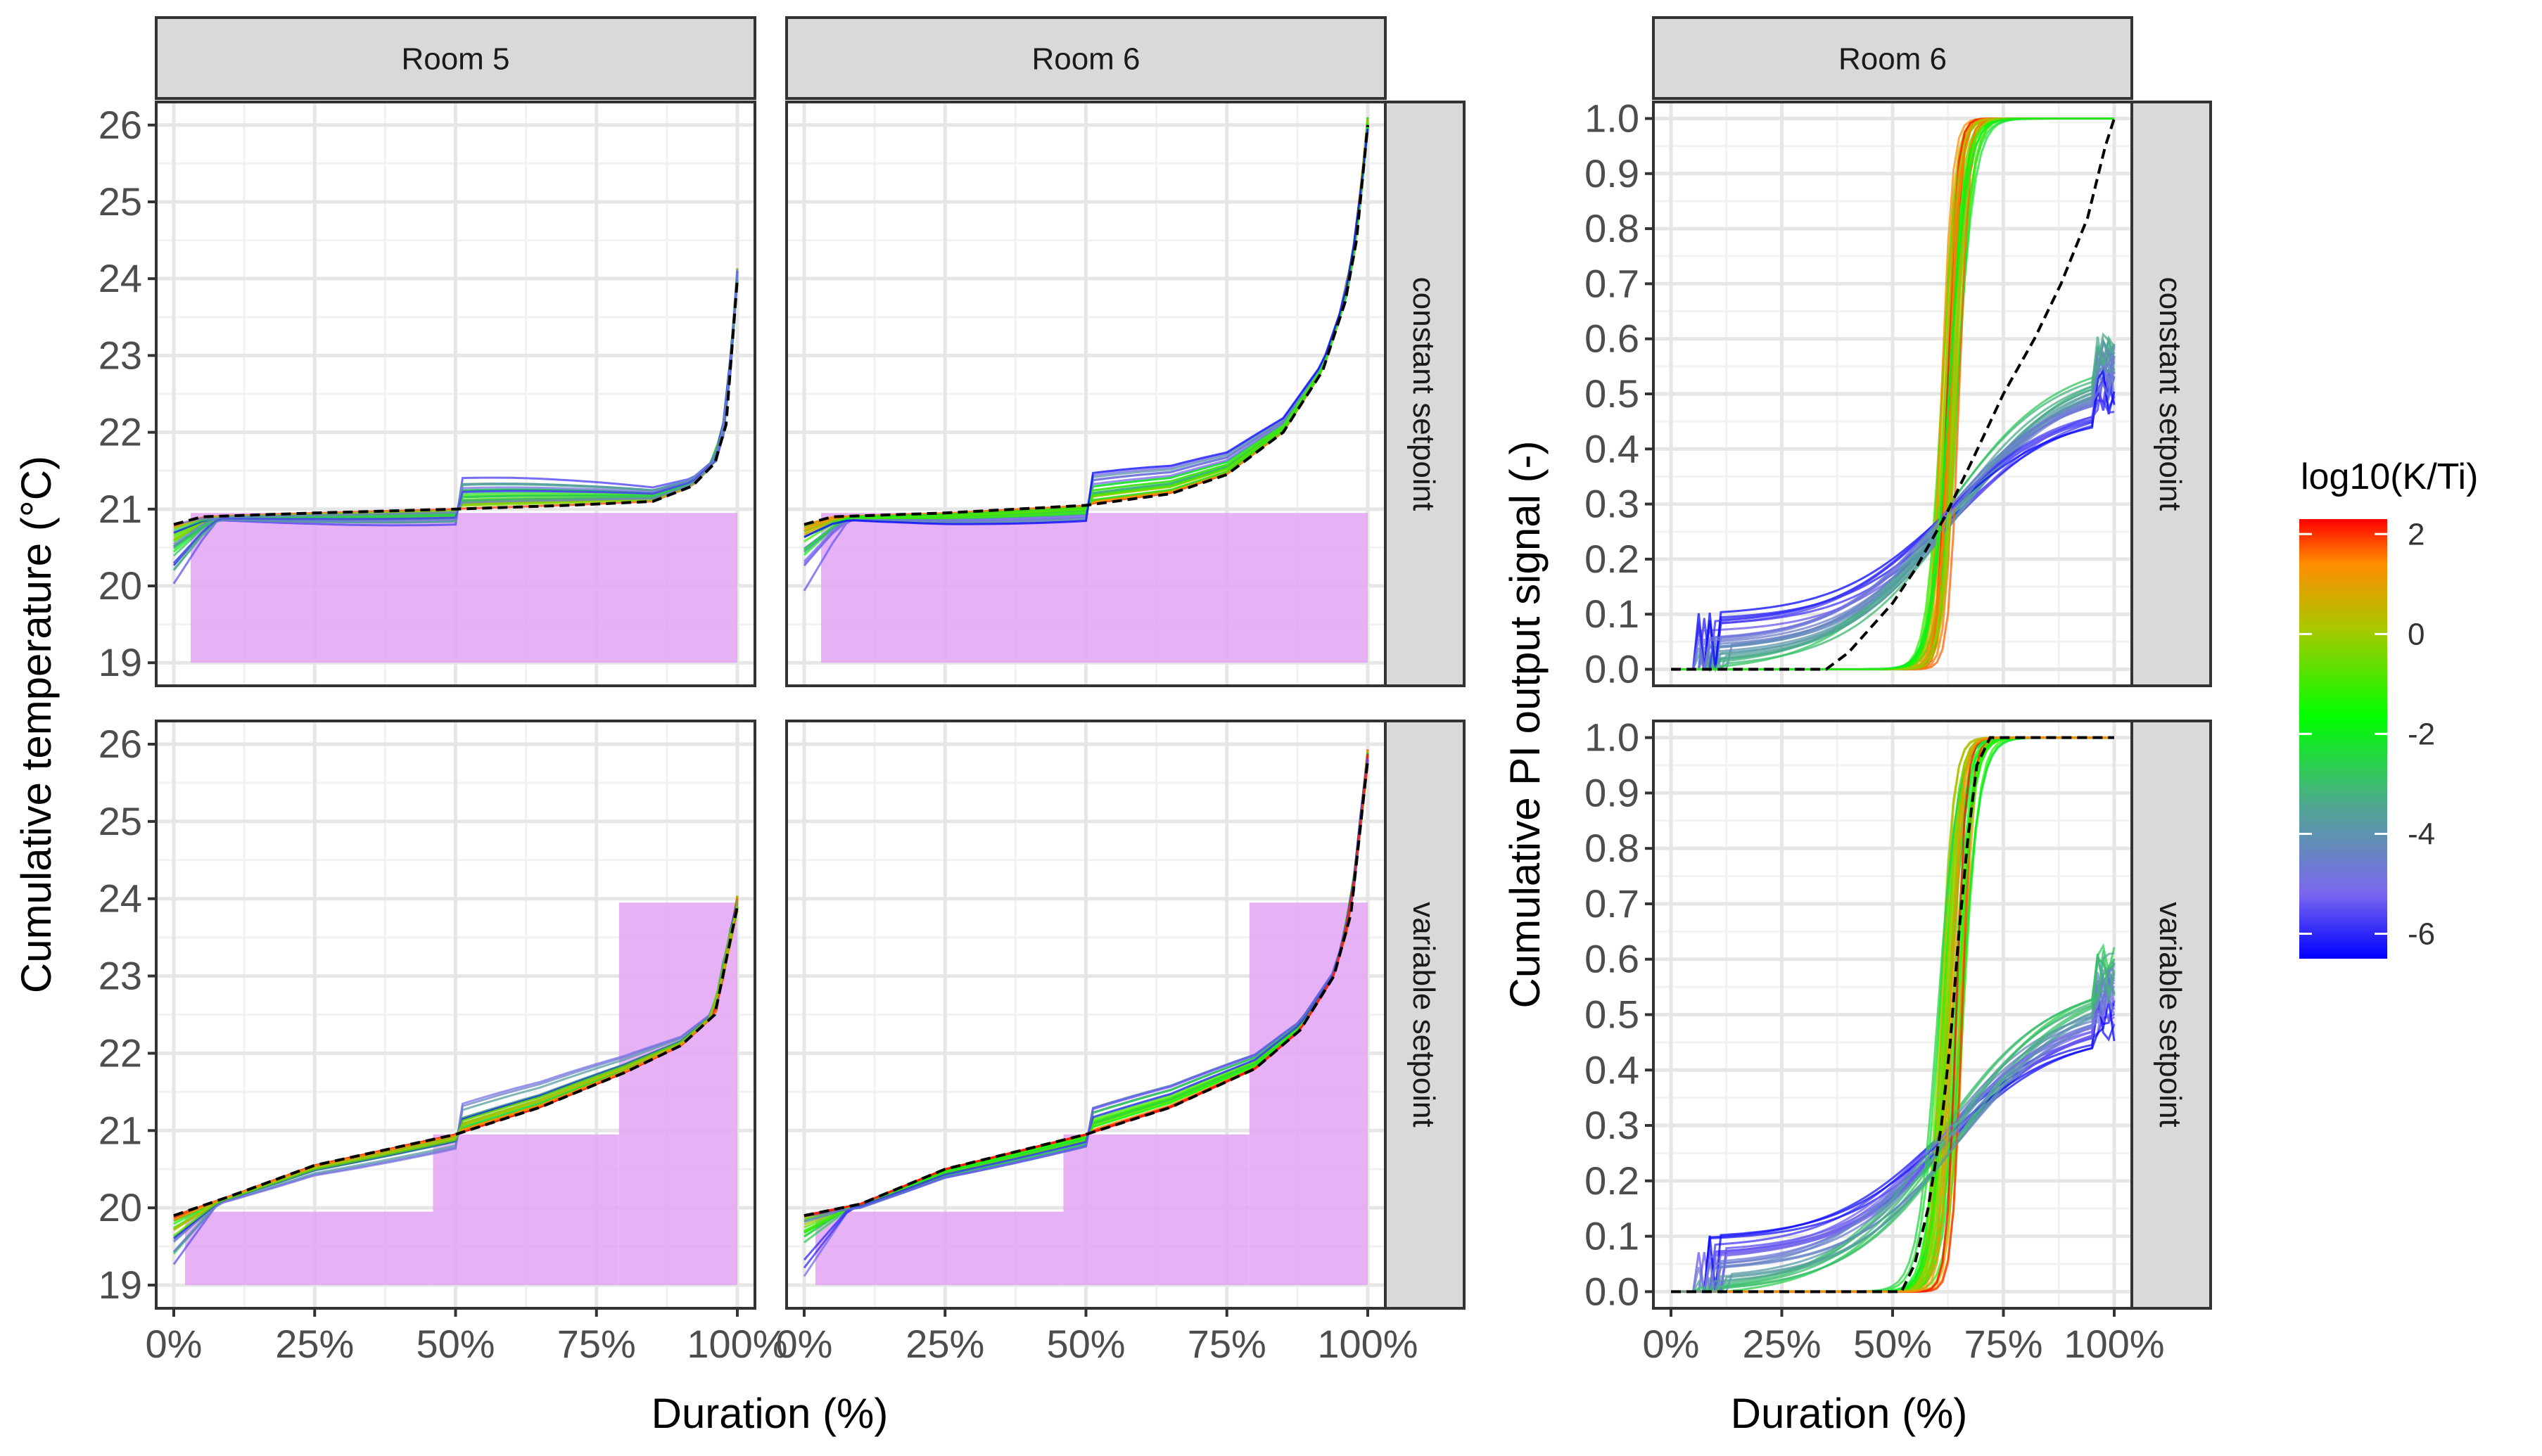 The image size is (2542, 1456). Describe the element at coordinates (120, 744) in the screenshot. I see `y-tick-label: 26` at that location.